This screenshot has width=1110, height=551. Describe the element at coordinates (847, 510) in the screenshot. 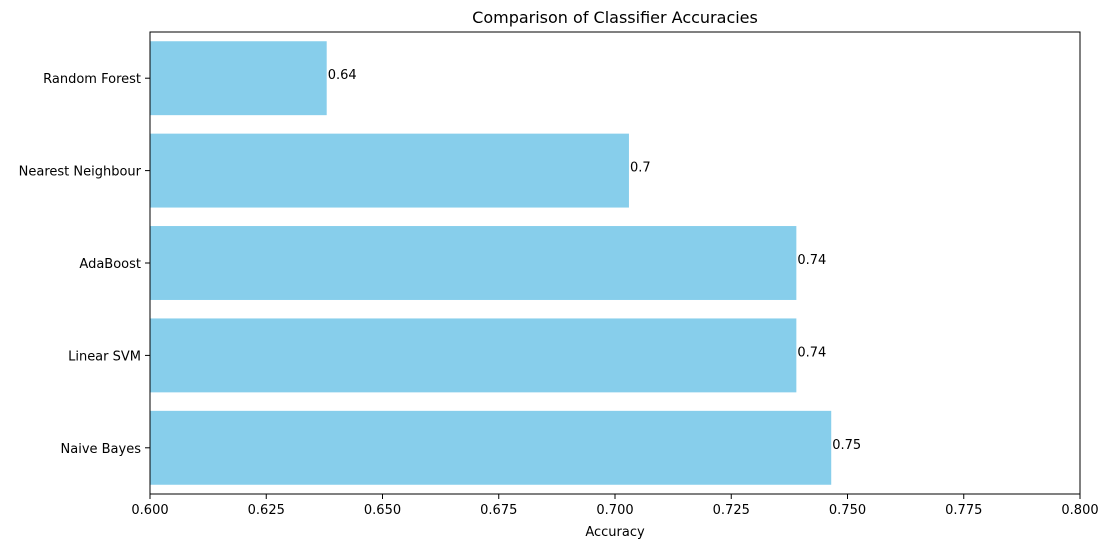

I see `x-tick-label: 0.750` at that location.